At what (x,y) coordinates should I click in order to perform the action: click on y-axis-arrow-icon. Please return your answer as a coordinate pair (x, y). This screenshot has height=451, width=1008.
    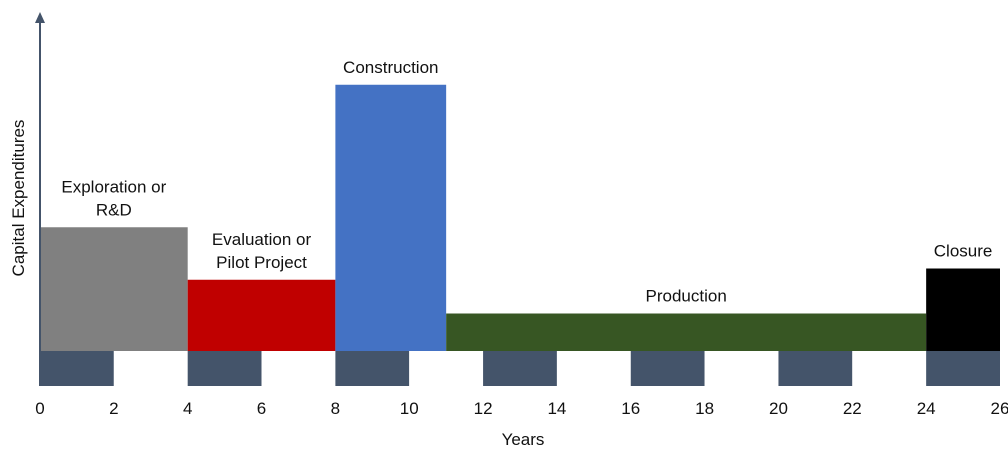
    Looking at the image, I should click on (40, 17).